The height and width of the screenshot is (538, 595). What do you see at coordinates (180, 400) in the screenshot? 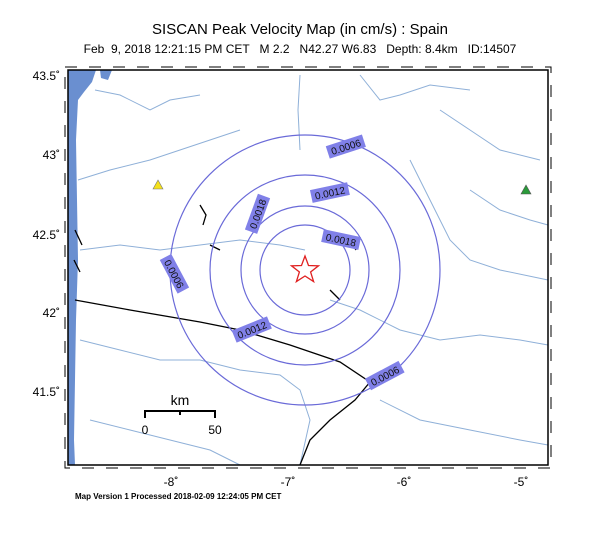
I see `scale-unit: km` at bounding box center [180, 400].